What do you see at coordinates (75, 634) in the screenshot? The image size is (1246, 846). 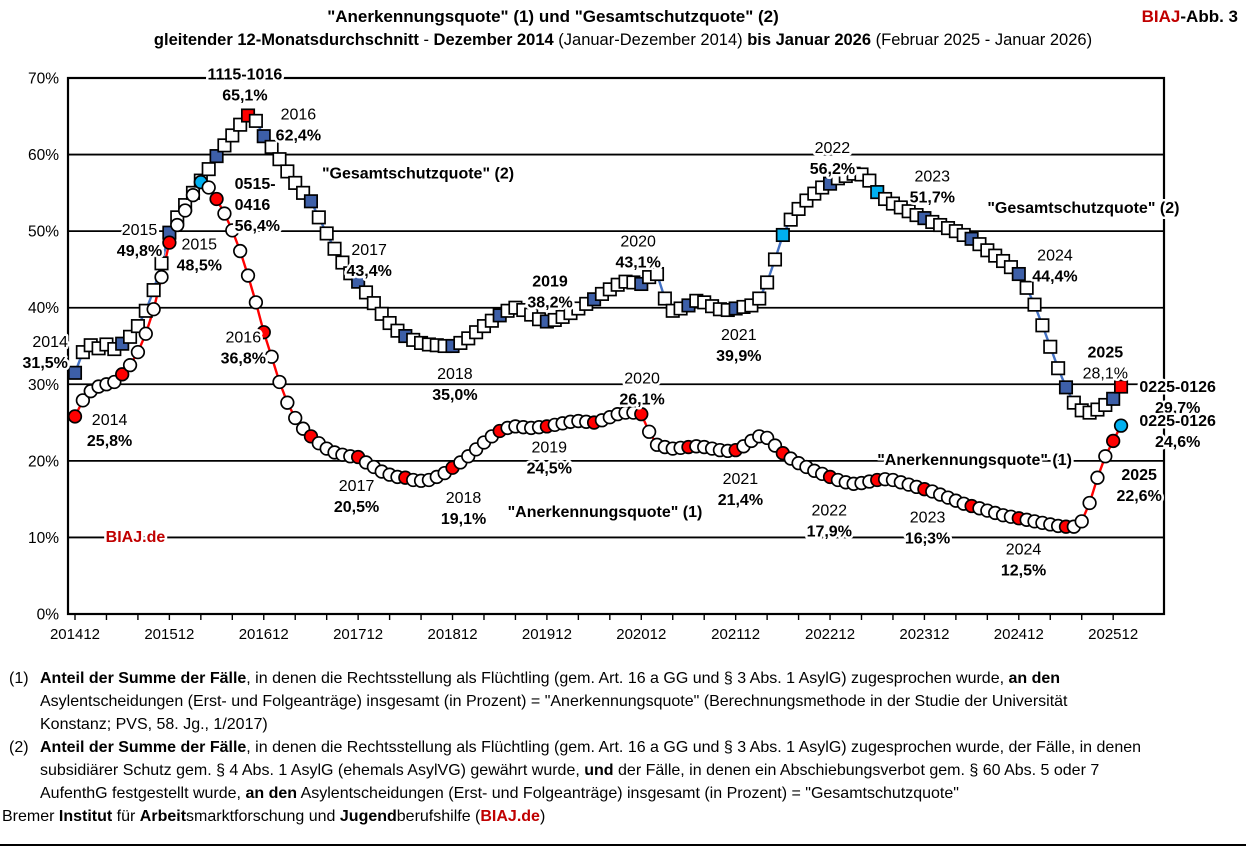 I see `x-axis-label-201412: 201412` at bounding box center [75, 634].